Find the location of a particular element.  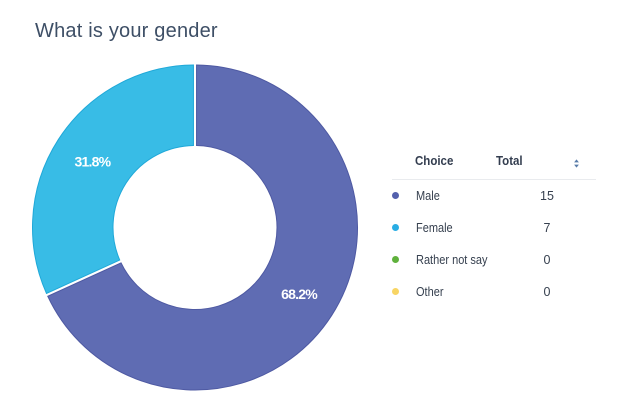

svg-text: 31.8% is located at coordinates (93, 162).